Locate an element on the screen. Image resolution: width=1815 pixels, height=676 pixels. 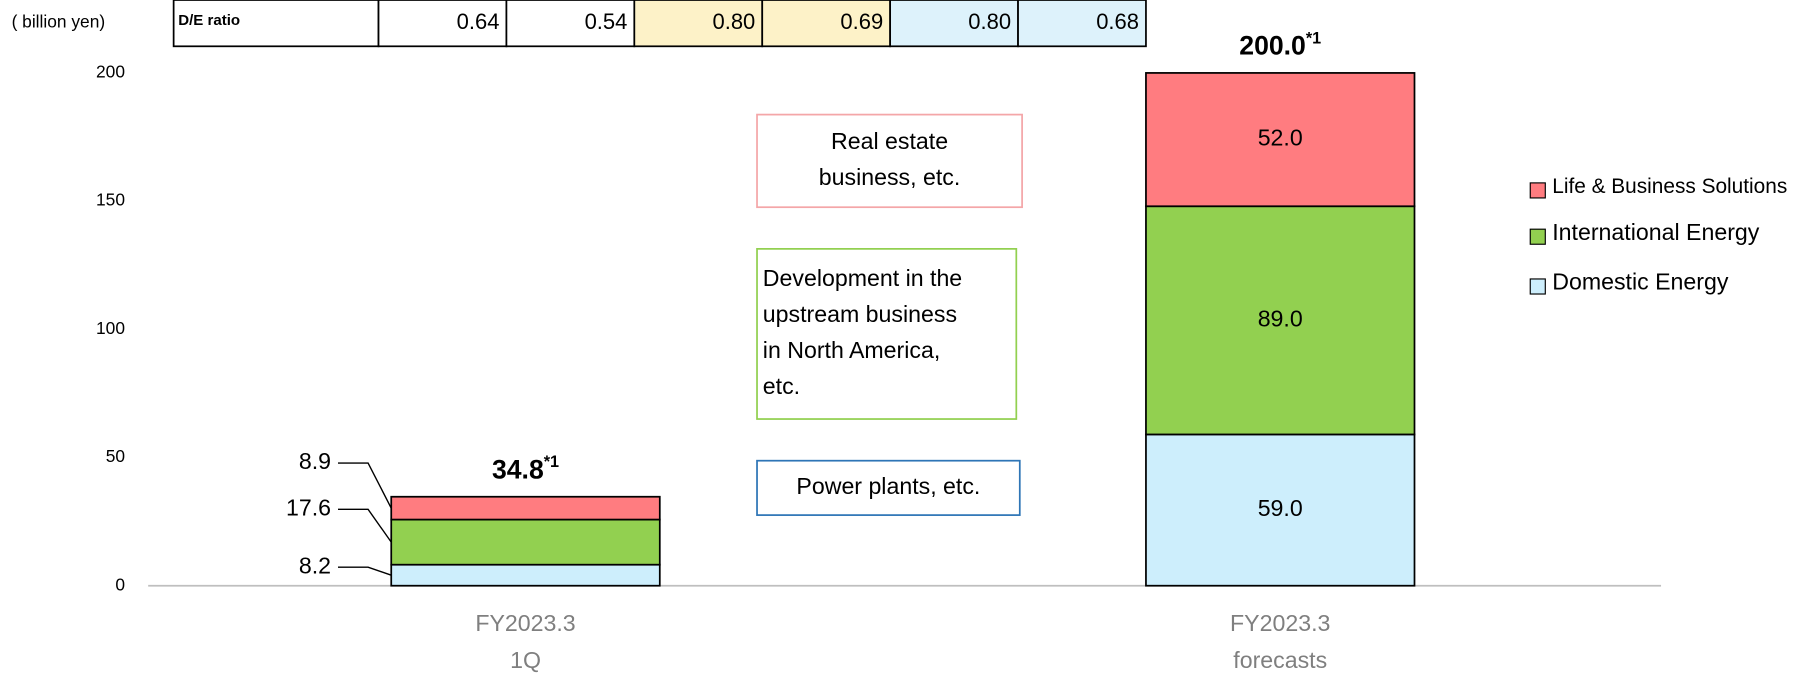
table-value: 0.69 is located at coordinates (861, 21).